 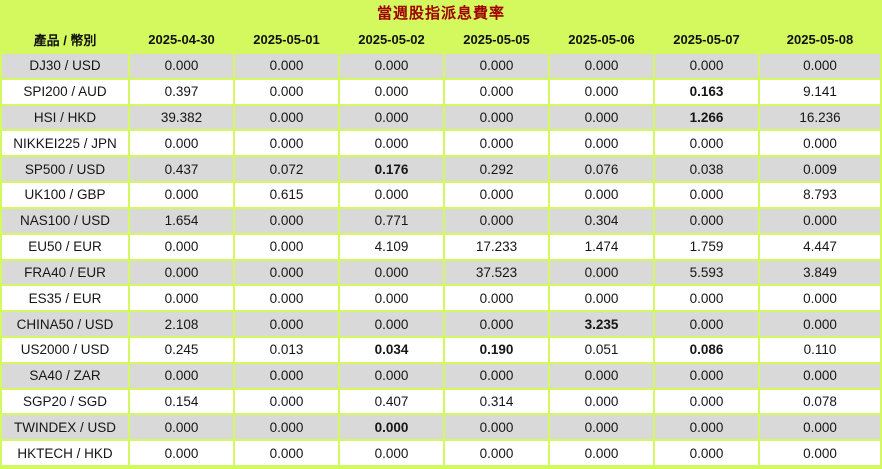 I want to click on fee-cell: 0.314, so click(x=496, y=401).